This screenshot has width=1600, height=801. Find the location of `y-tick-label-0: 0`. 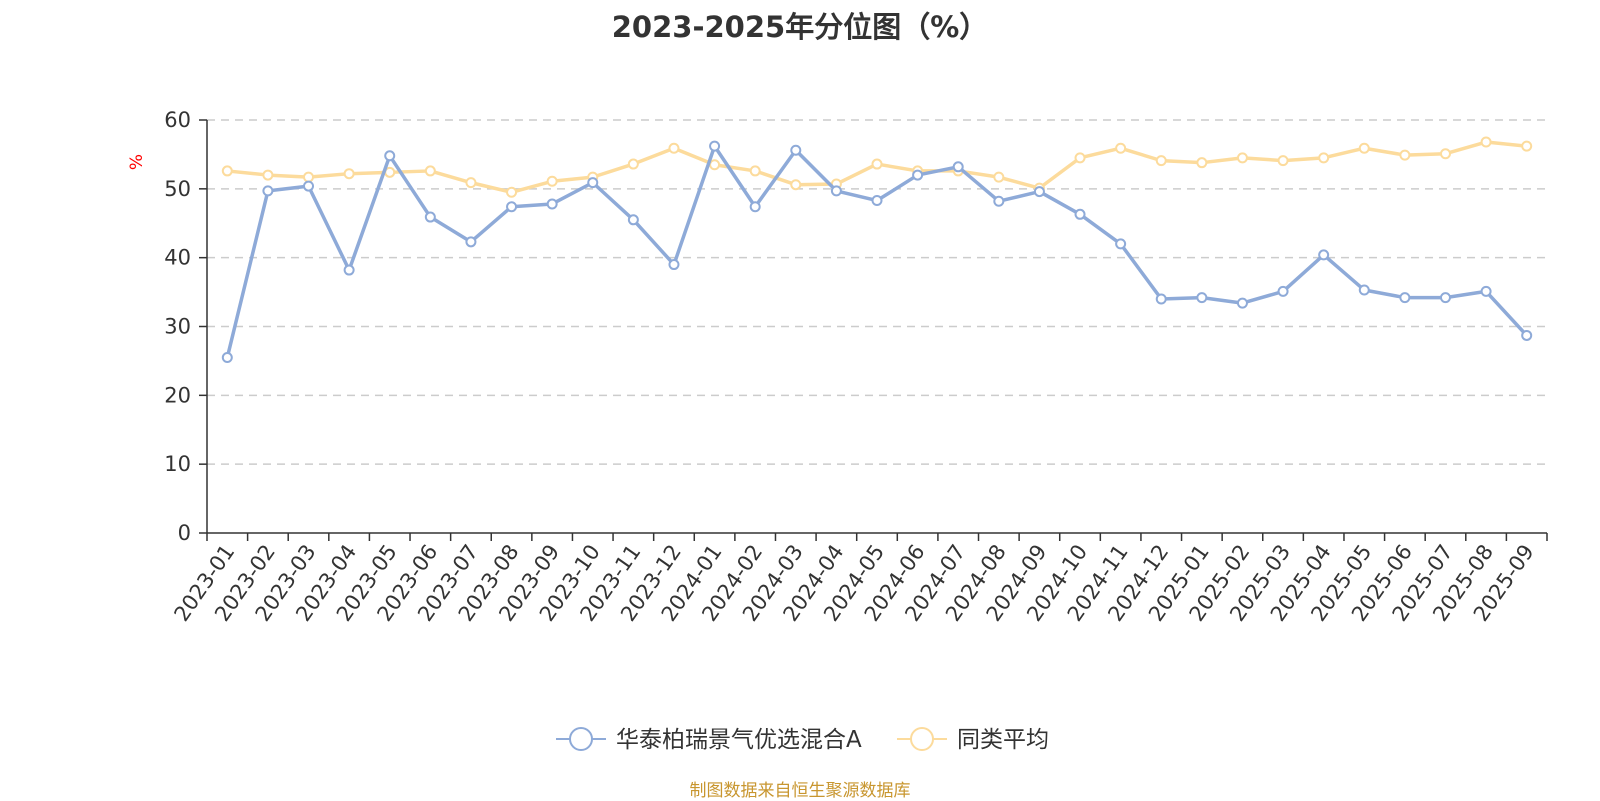

y-tick-label-0: 0 is located at coordinates (184, 533).